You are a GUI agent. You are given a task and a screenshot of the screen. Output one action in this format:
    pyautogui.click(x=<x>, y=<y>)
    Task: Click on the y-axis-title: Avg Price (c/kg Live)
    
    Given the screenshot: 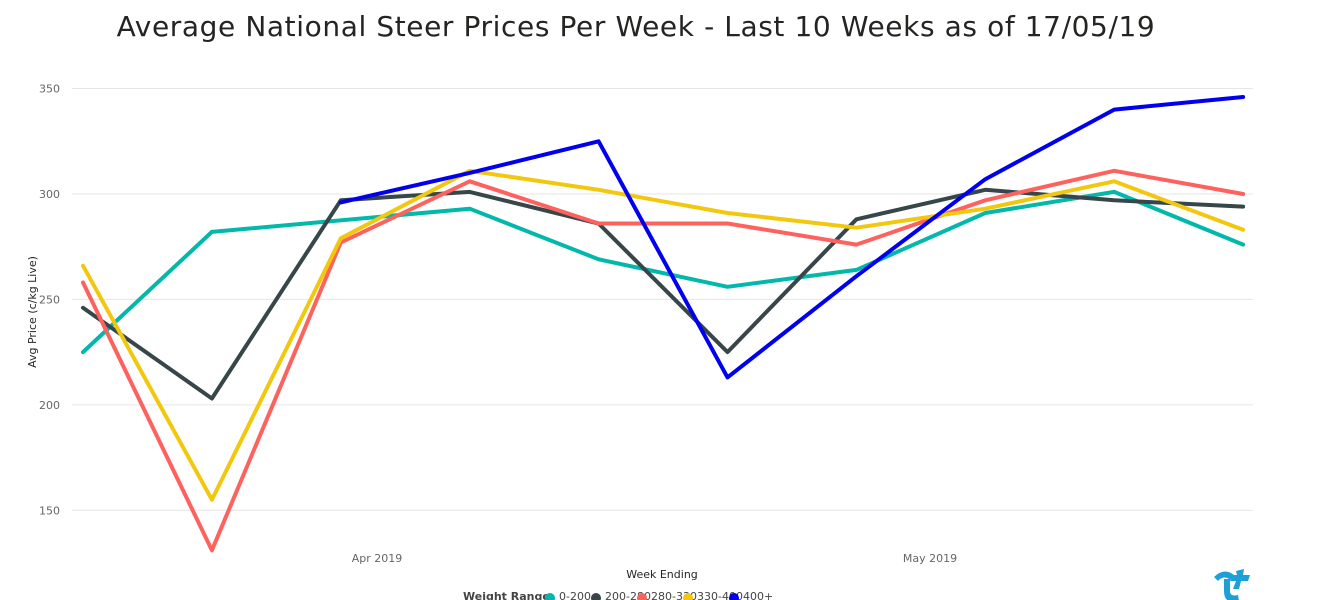 What is the action you would take?
    pyautogui.click(x=32, y=312)
    